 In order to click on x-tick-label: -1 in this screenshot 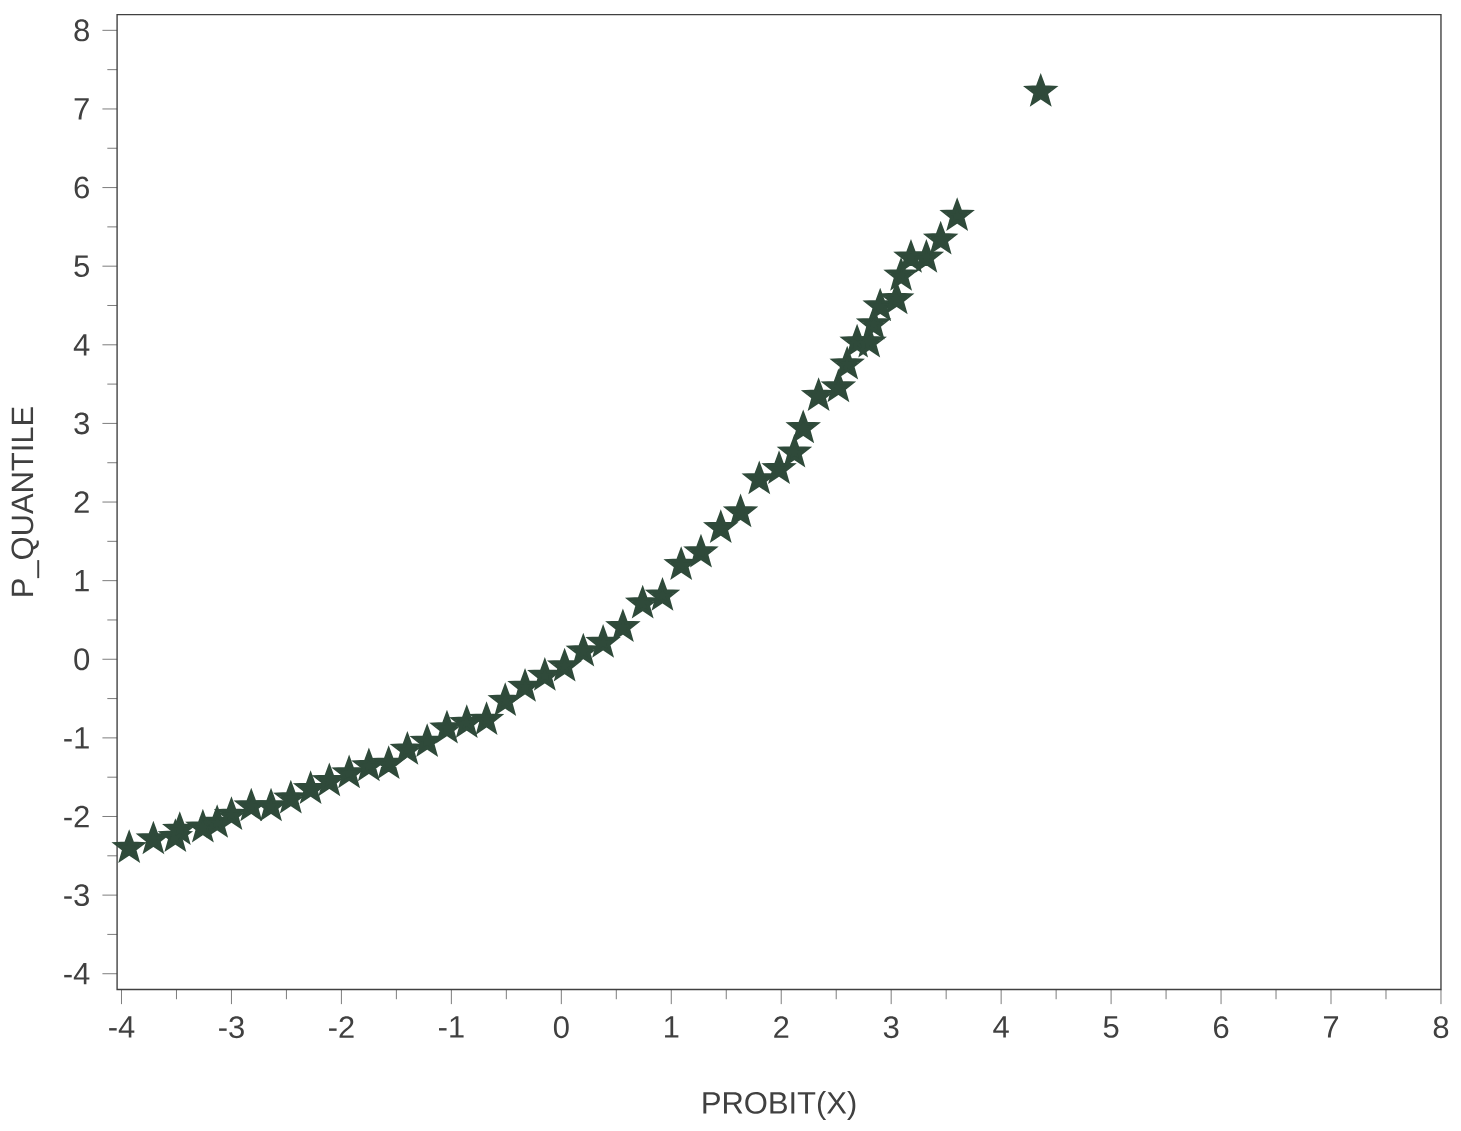, I will do `click(451, 1027)`.